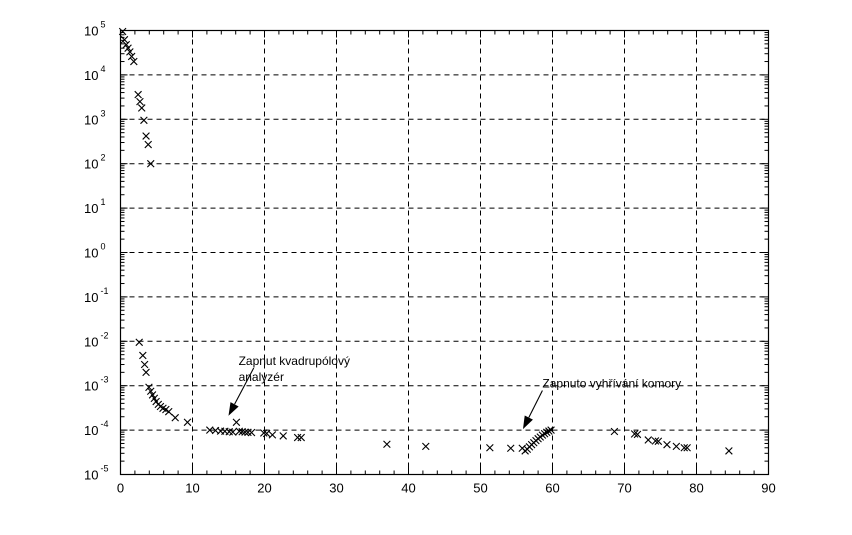  What do you see at coordinates (96, 473) in the screenshot?
I see `y-tick-label: 10 -5` at bounding box center [96, 473].